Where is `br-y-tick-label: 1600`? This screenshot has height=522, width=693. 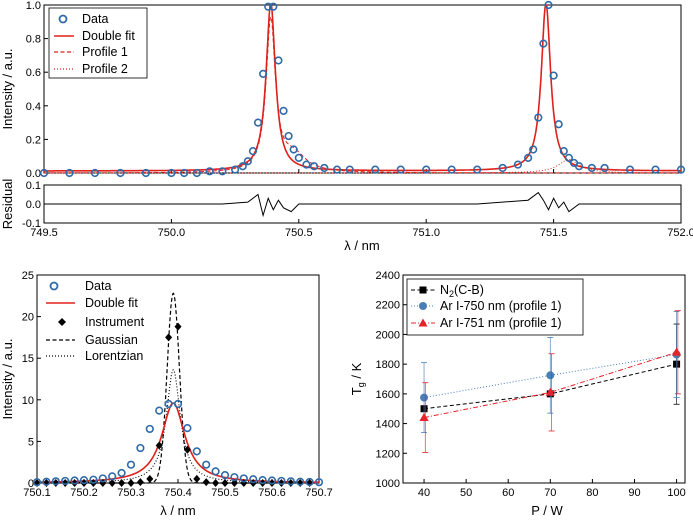
br-y-tick-label: 1600 is located at coordinates (388, 395).